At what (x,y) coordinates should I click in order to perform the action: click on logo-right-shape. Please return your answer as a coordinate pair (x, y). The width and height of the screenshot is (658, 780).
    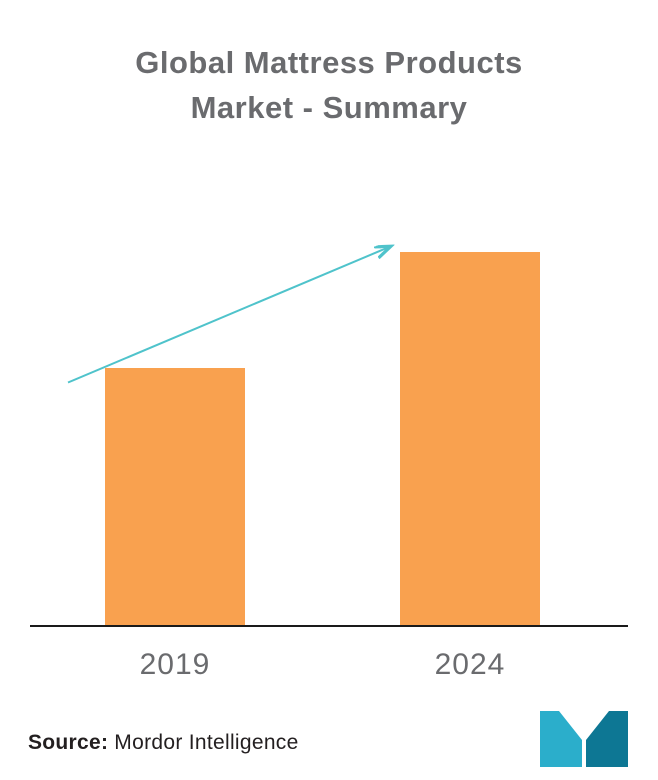
    Looking at the image, I should click on (607, 739).